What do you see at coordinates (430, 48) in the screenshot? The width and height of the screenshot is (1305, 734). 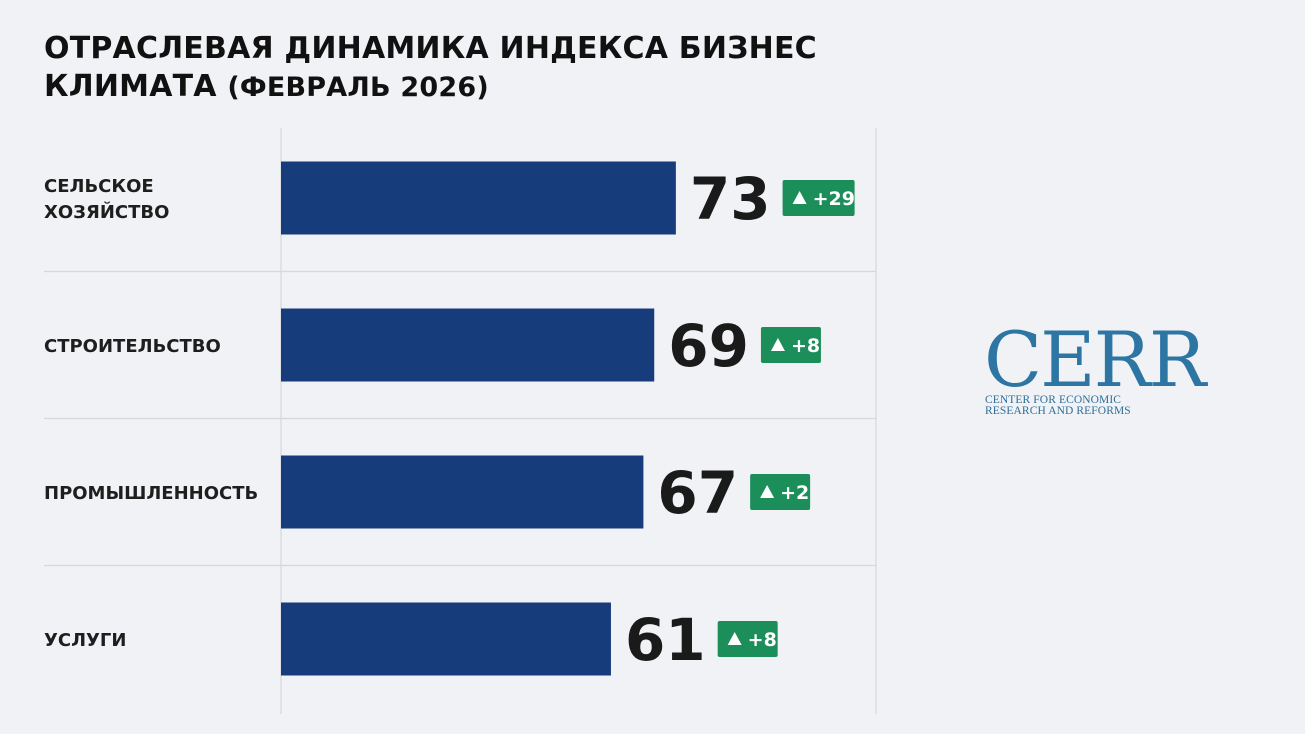 I see `title-line-1: ОТРАСЛЕВАЯ ДИНАМИКА ИНДЕКСА БИЗНЕС` at bounding box center [430, 48].